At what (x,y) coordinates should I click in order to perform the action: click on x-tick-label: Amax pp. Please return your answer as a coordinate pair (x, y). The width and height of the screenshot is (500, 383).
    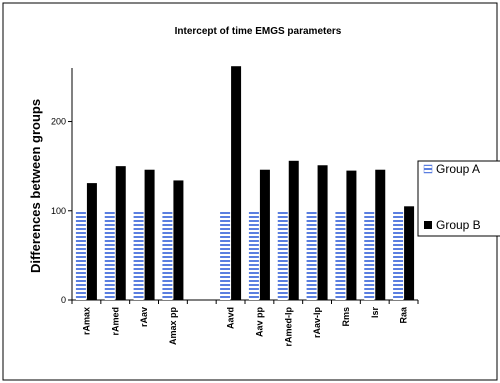
    Looking at the image, I should click on (173, 326).